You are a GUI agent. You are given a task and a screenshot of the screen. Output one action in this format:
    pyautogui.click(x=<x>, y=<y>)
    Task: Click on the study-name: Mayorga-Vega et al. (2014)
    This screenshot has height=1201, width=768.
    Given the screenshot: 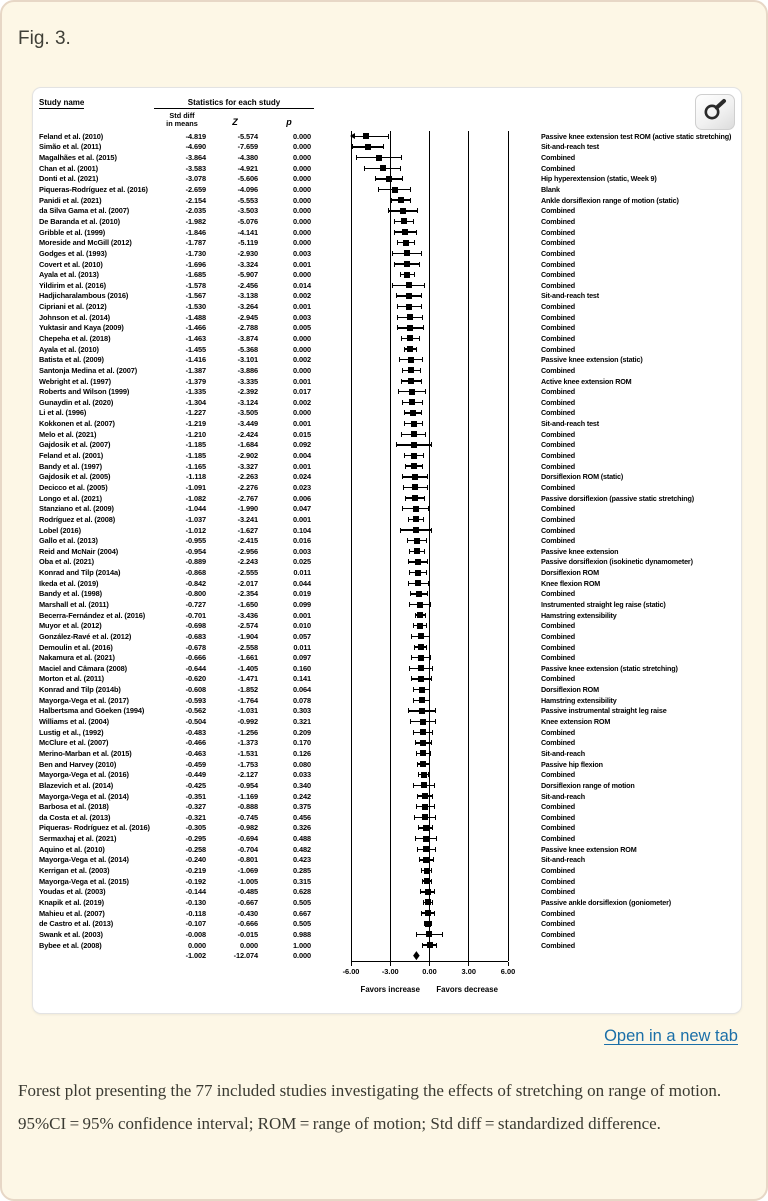 What is the action you would take?
    pyautogui.click(x=84, y=796)
    